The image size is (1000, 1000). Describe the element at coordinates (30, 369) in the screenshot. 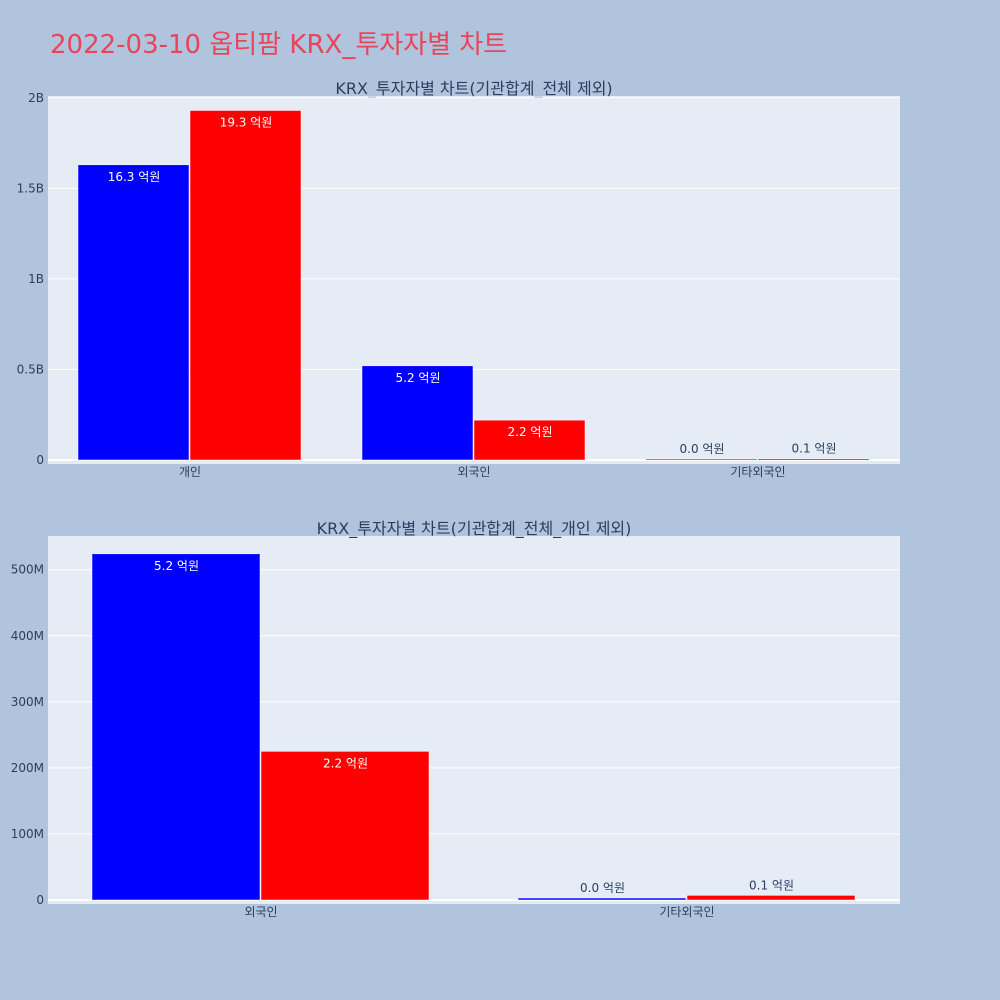

I see `y-tick-label: 0.5B` at that location.